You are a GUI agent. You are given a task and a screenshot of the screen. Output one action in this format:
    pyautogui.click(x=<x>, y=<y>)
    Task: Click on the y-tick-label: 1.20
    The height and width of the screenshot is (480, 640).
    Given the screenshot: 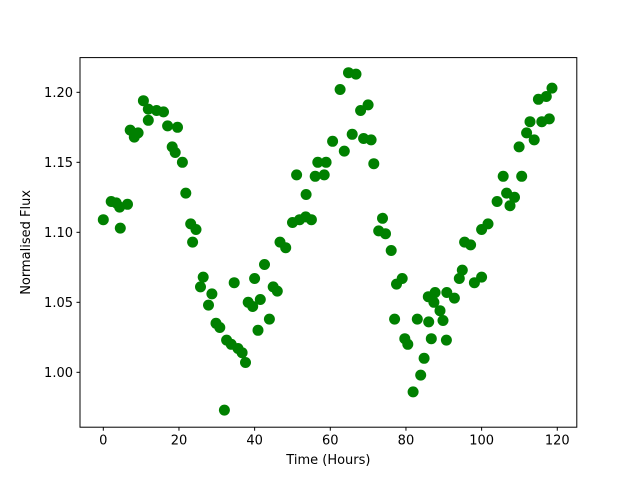 What is the action you would take?
    pyautogui.click(x=58, y=93)
    